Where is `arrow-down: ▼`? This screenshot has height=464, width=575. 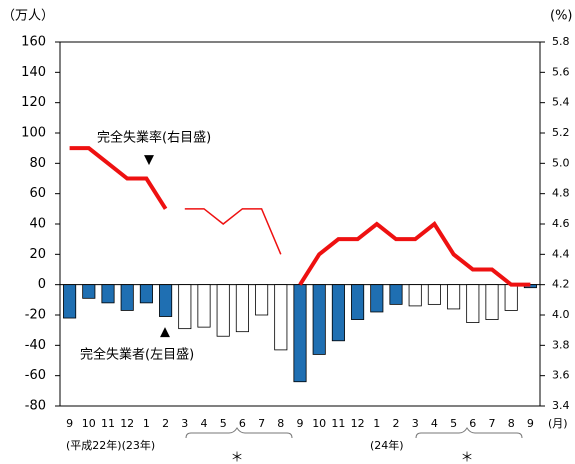
arrow-down: ▼ is located at coordinates (149, 160).